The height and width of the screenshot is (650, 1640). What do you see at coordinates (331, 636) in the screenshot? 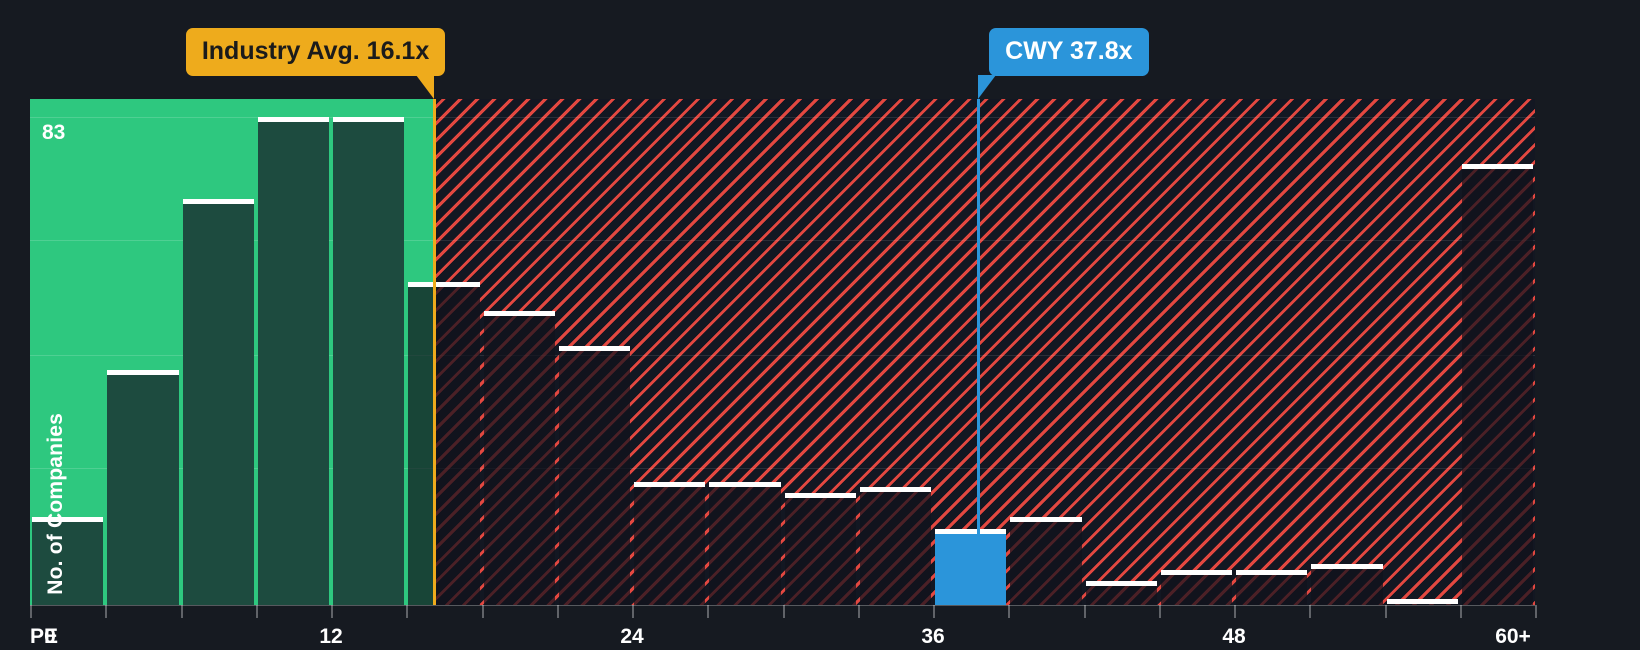
I see `x-axis-tick-label: 12` at bounding box center [331, 636].